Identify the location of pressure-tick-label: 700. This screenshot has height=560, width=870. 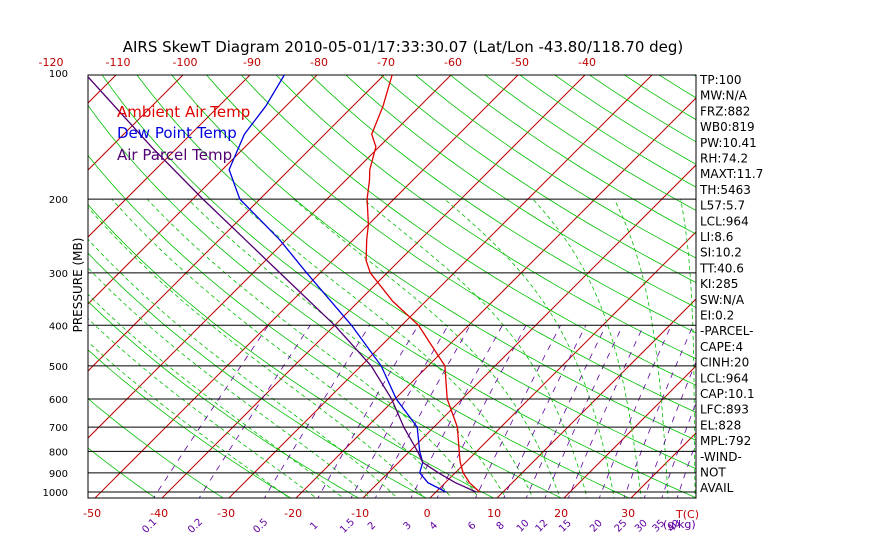
(58, 428).